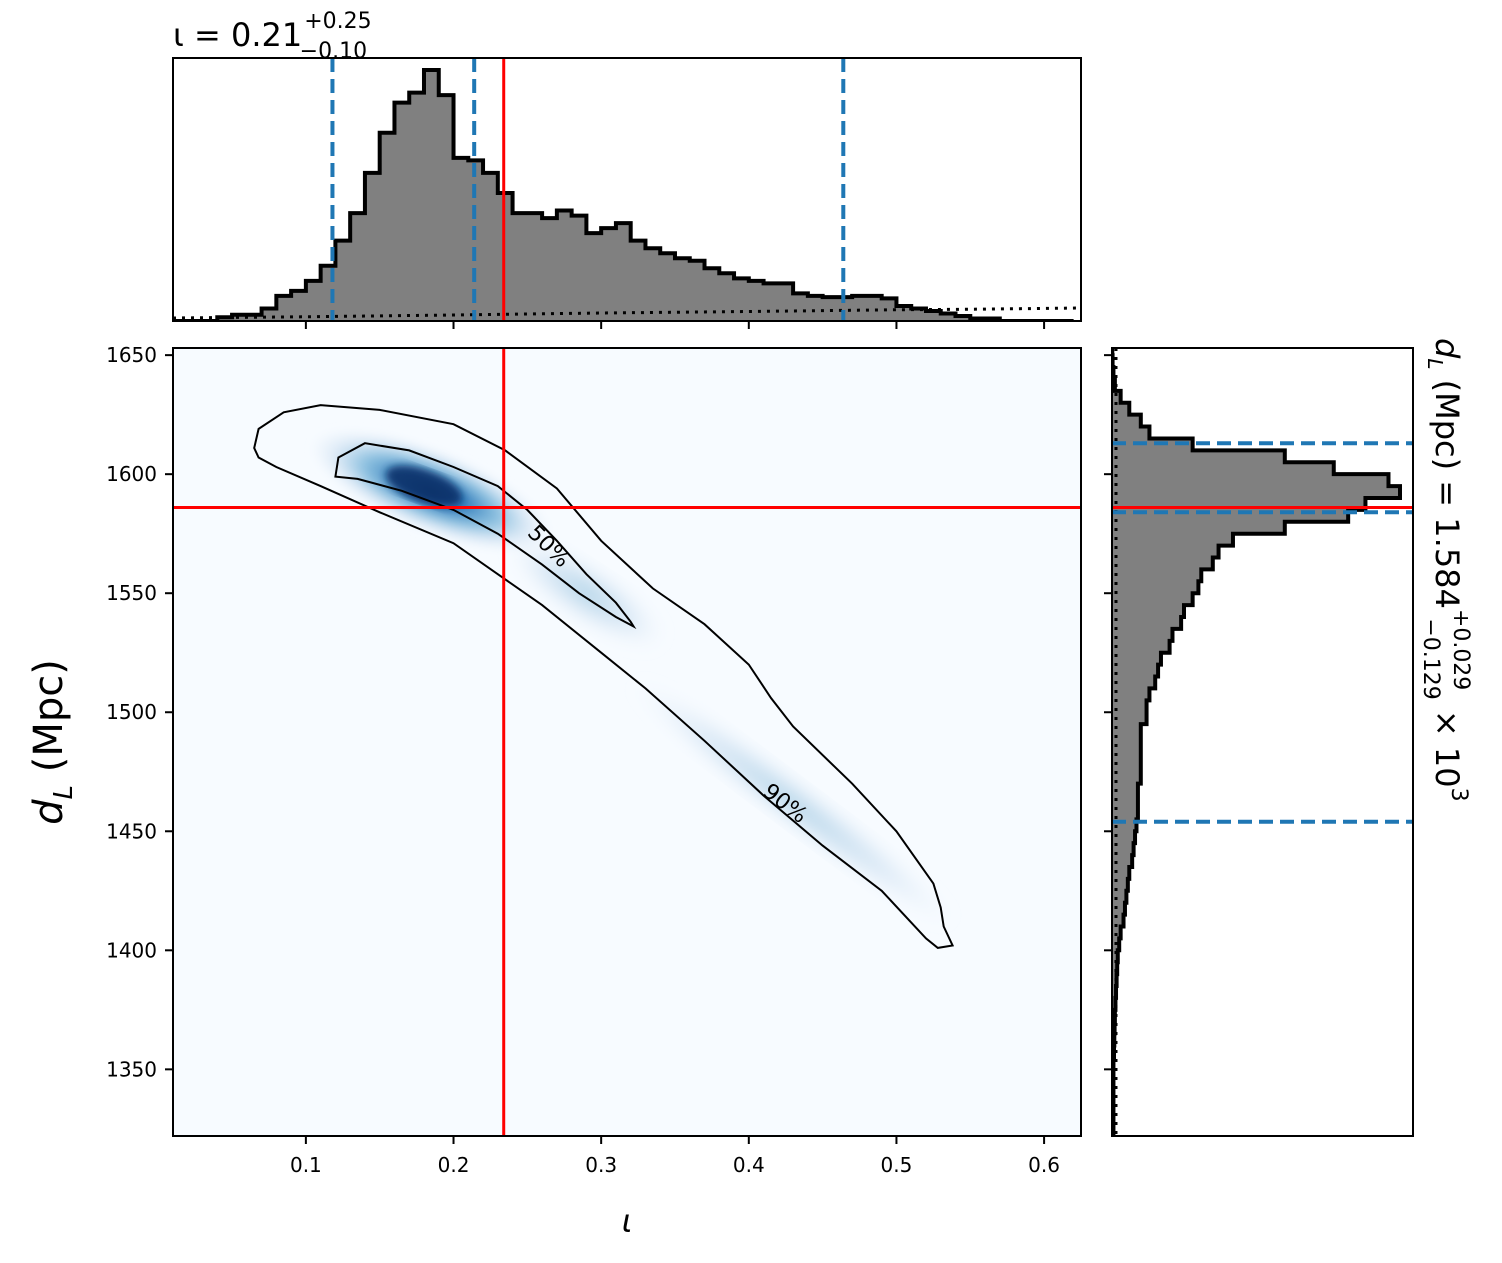 The image size is (1502, 1263). What do you see at coordinates (131, 712) in the screenshot?
I see `y-tick-label: 1500` at bounding box center [131, 712].